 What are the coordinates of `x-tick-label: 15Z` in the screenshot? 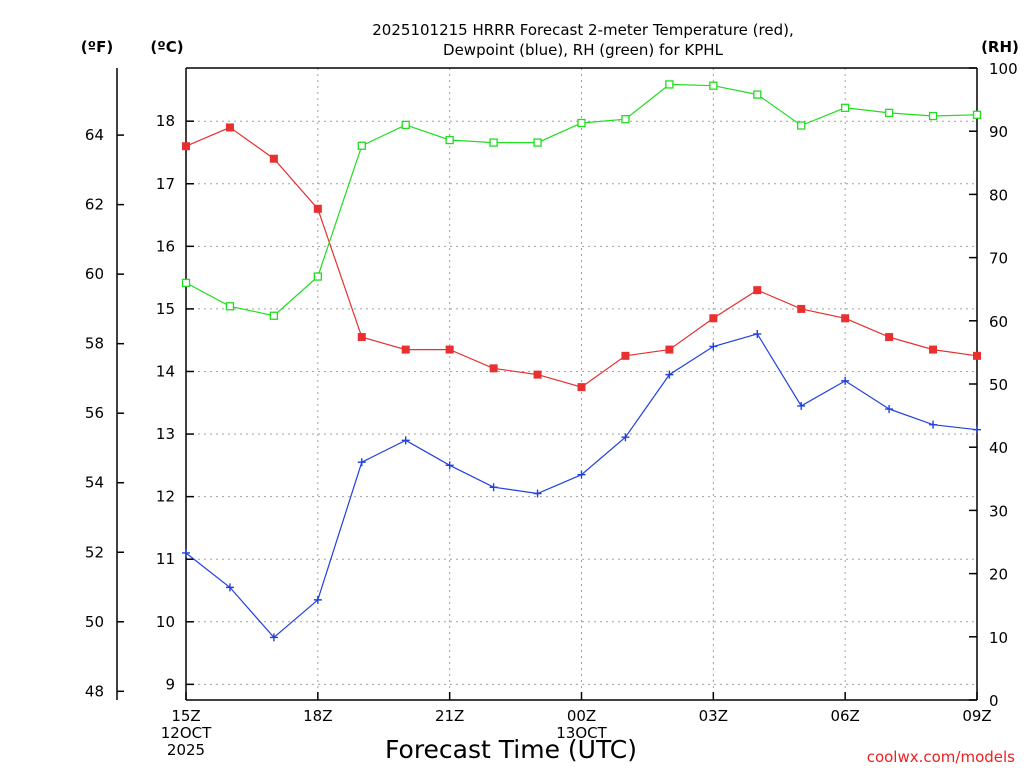 It's located at (185, 716).